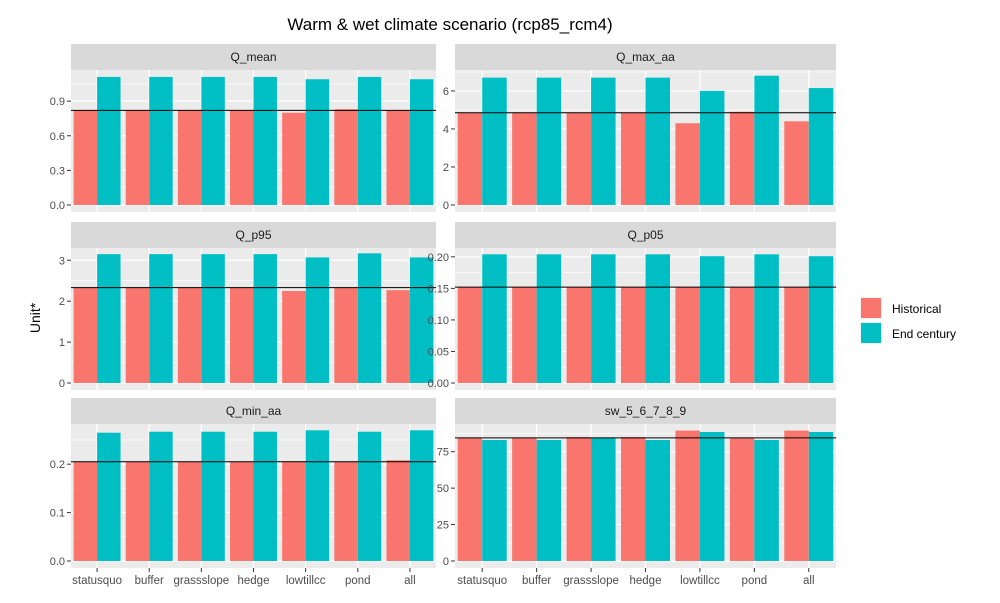 Image resolution: width=1000 pixels, height=603 pixels. What do you see at coordinates (57, 137) in the screenshot?
I see `y-tick-label: 0.6` at bounding box center [57, 137].